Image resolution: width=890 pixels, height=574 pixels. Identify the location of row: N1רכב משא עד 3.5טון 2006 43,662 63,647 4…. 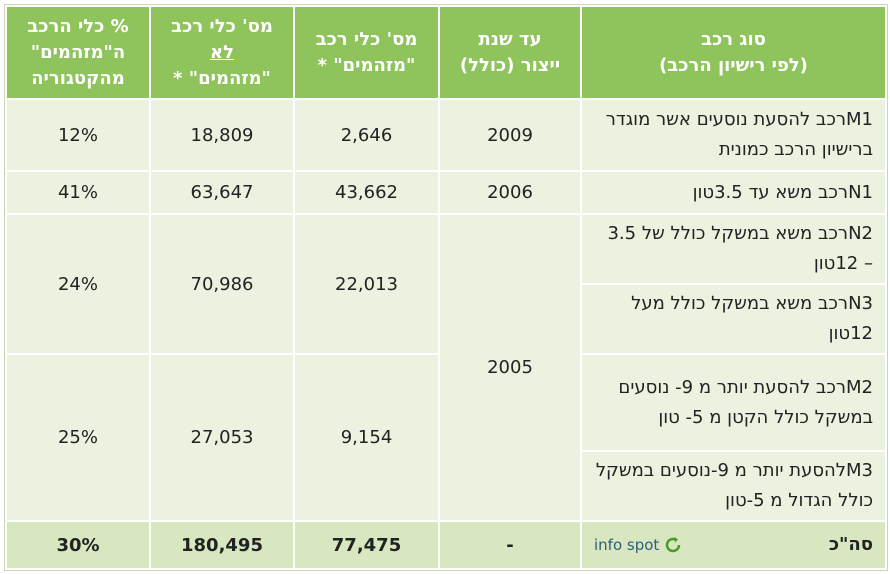
(446, 192).